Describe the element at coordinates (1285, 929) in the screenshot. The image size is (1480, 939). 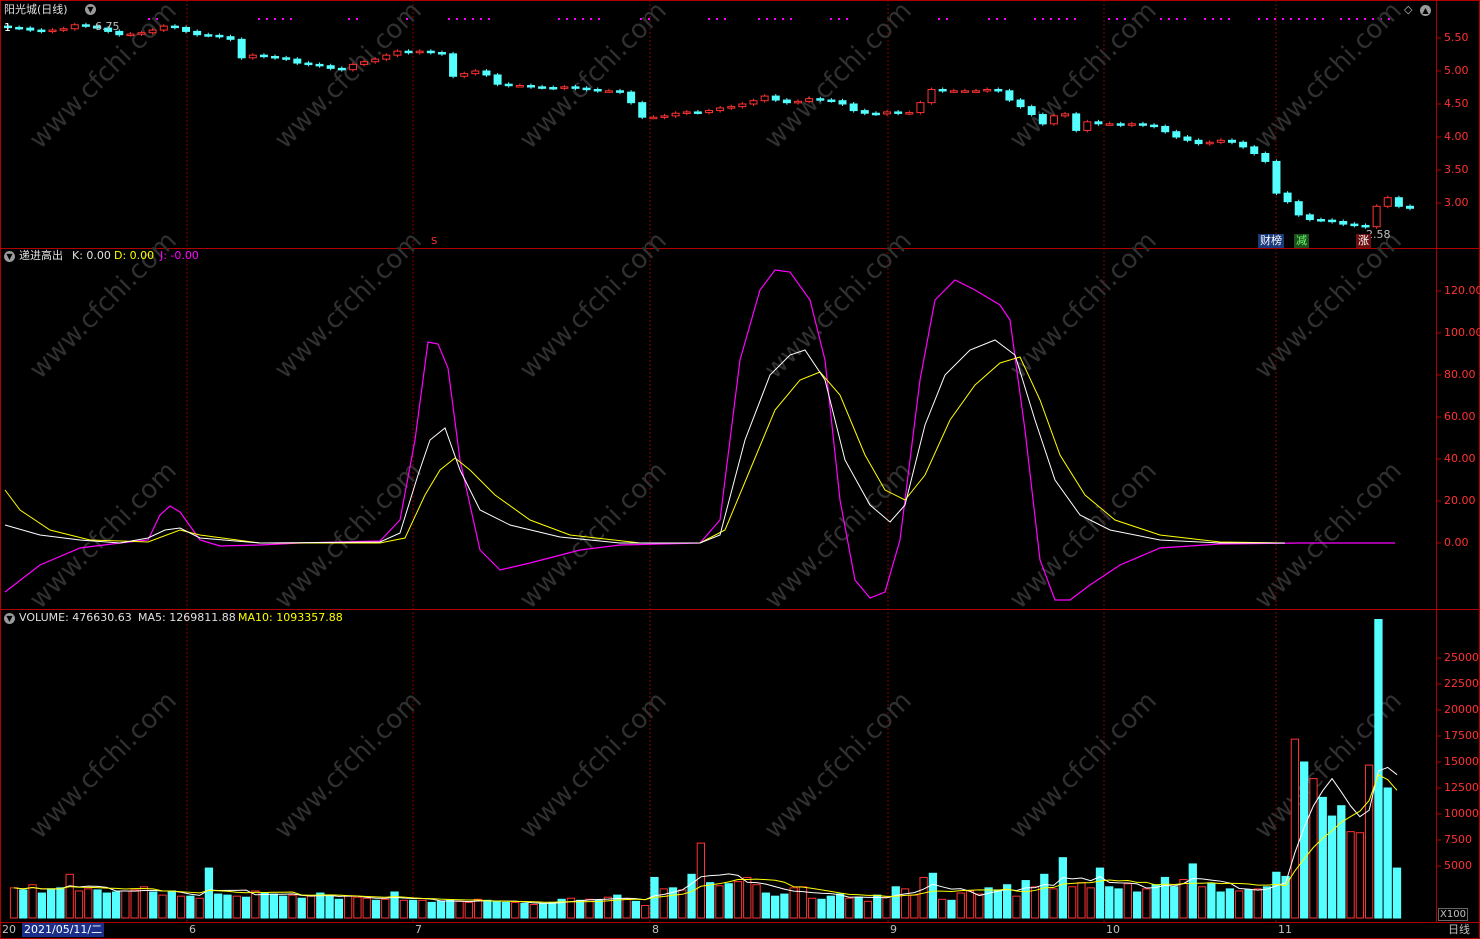
I see `month-label-11: 11` at that location.